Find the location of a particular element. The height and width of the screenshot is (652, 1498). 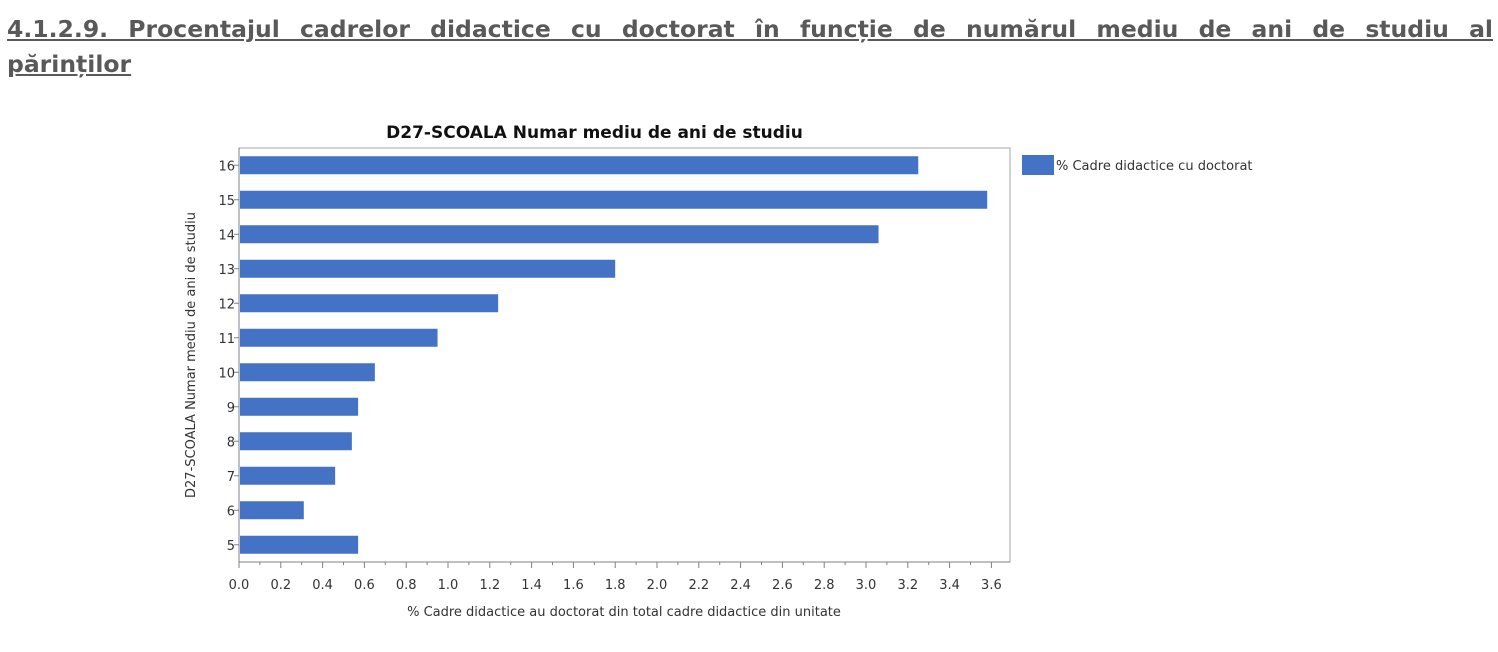

y-tick-label: 16 is located at coordinates (226, 166).